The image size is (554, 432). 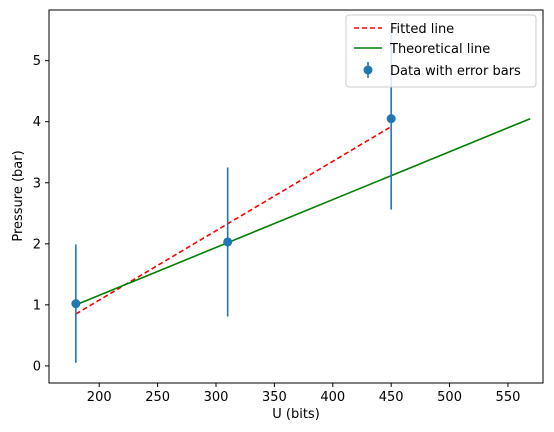 What do you see at coordinates (157, 397) in the screenshot?
I see `x-tick-label: 250` at bounding box center [157, 397].